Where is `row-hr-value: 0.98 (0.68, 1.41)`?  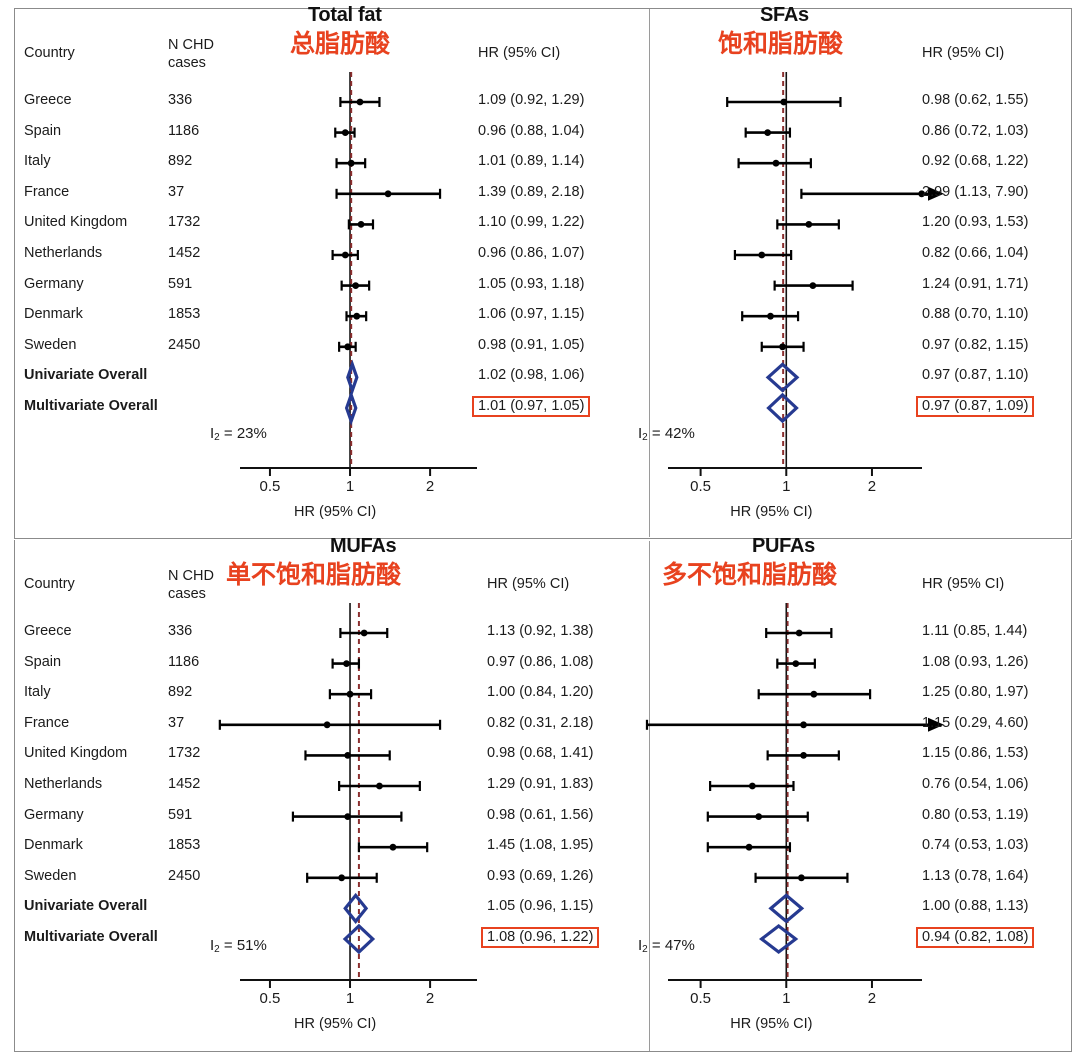 row-hr-value: 0.98 (0.68, 1.41) is located at coordinates (540, 753).